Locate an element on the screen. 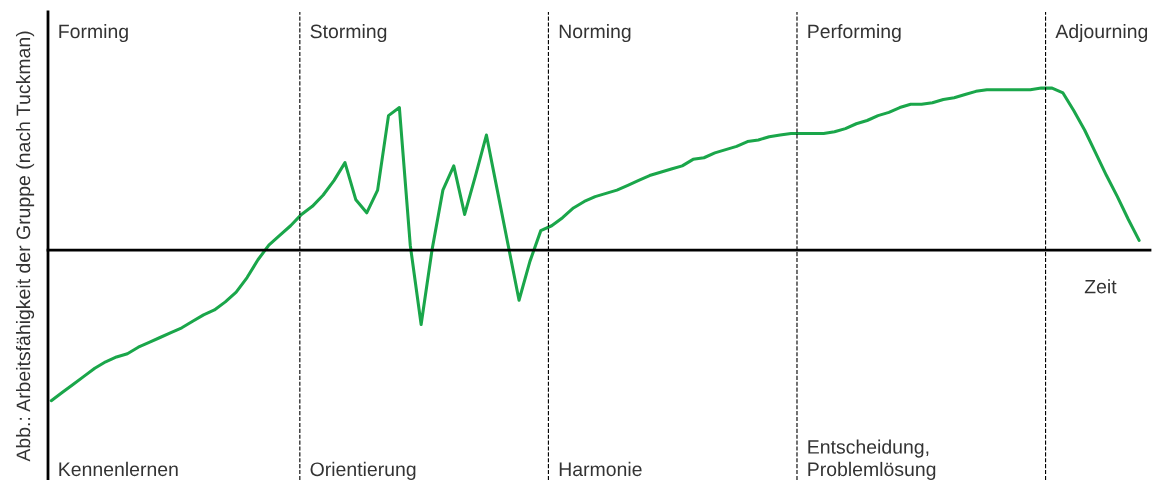 This screenshot has width=1171, height=480. y-axis-title: Abb.: Arbeitsfähigkeit der Gruppe (nach Tuckman) is located at coordinates (25, 246).